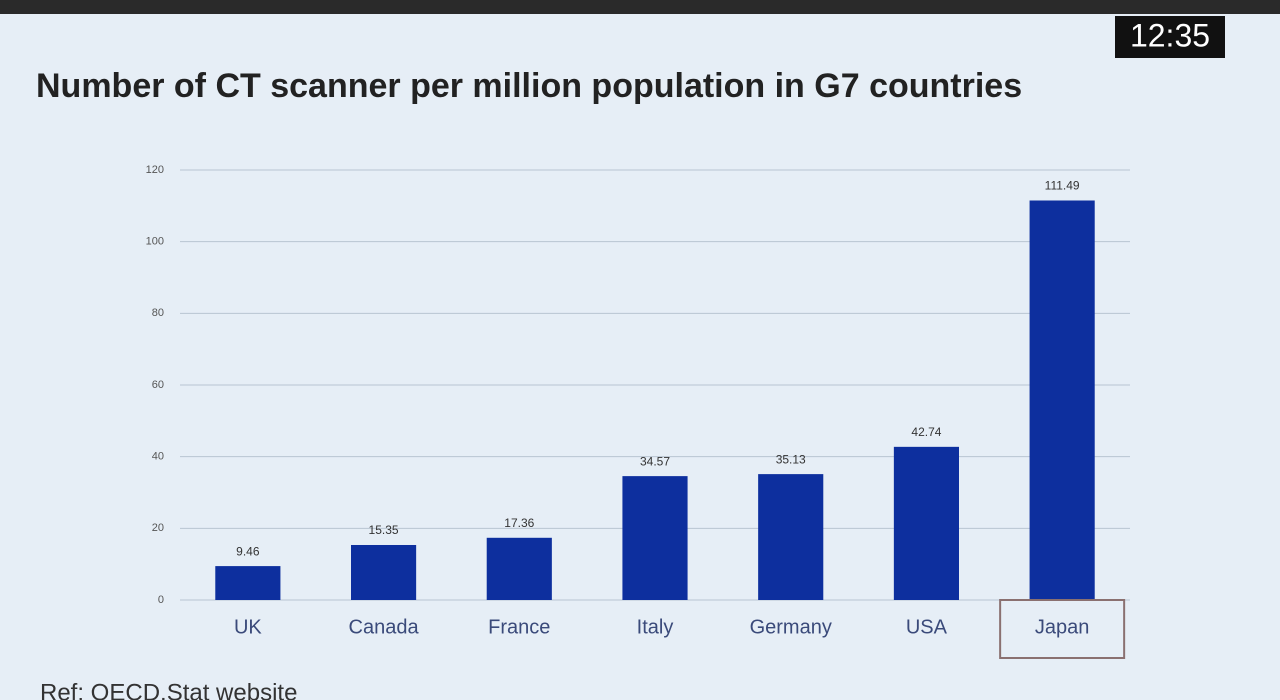  Describe the element at coordinates (926, 432) in the screenshot. I see `value-label: 42.74` at that location.